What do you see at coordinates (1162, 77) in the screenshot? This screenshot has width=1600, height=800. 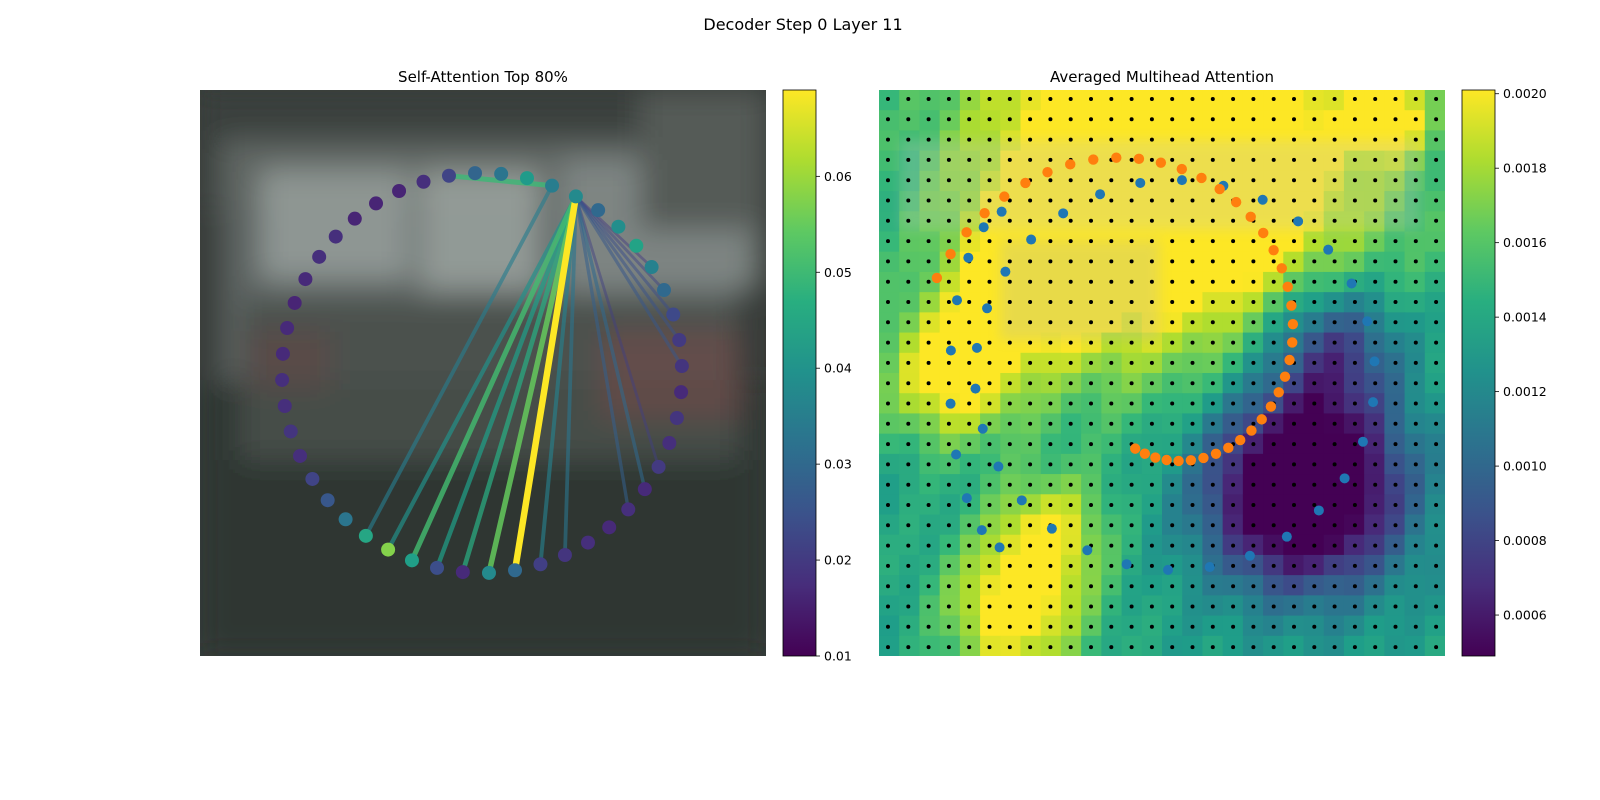 I see `multihead-attention-title: Averaged Multihead Attention` at bounding box center [1162, 77].